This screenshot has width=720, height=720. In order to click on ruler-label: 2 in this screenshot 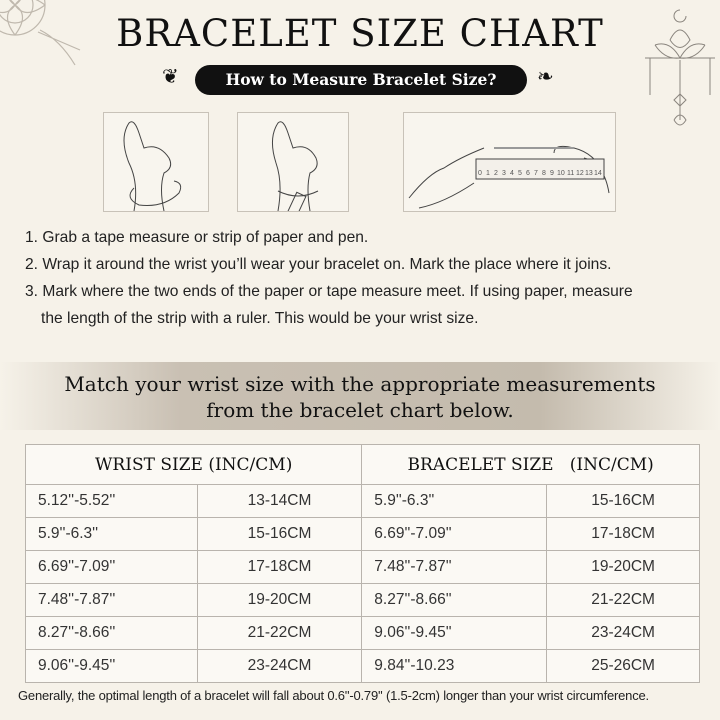, I will do `click(496, 173)`.